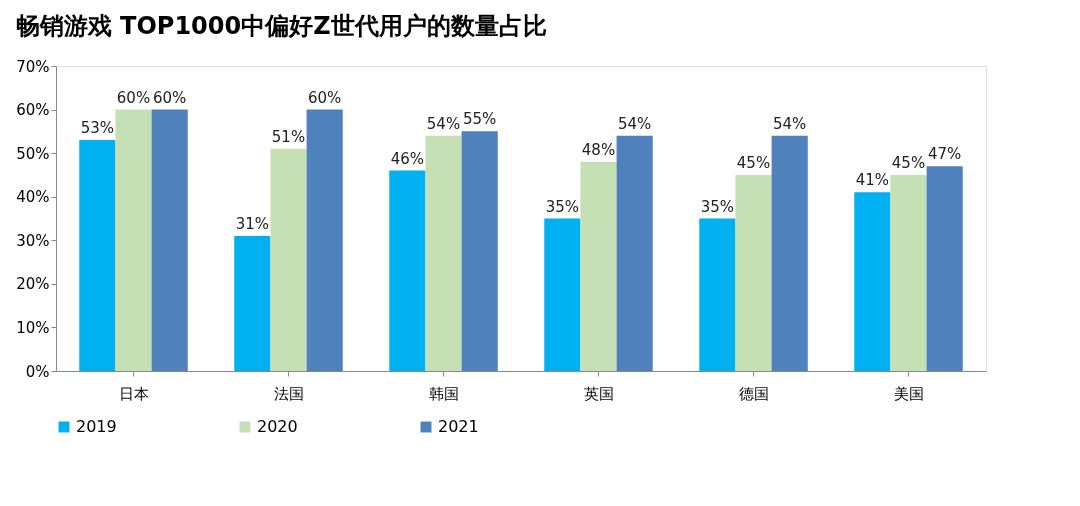 The height and width of the screenshot is (506, 1080). What do you see at coordinates (407, 158) in the screenshot?
I see `data-label: 46%` at bounding box center [407, 158].